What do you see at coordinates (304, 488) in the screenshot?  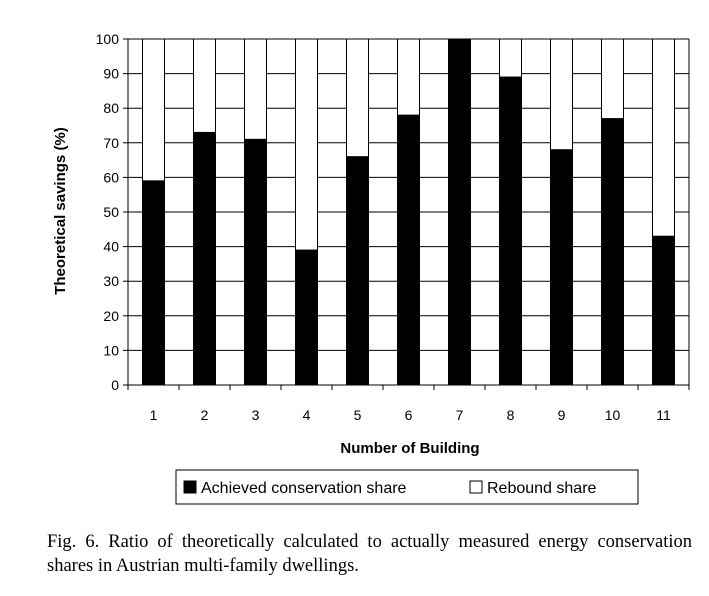 I see `legend-label-achieved: Achieved conservation share` at bounding box center [304, 488].